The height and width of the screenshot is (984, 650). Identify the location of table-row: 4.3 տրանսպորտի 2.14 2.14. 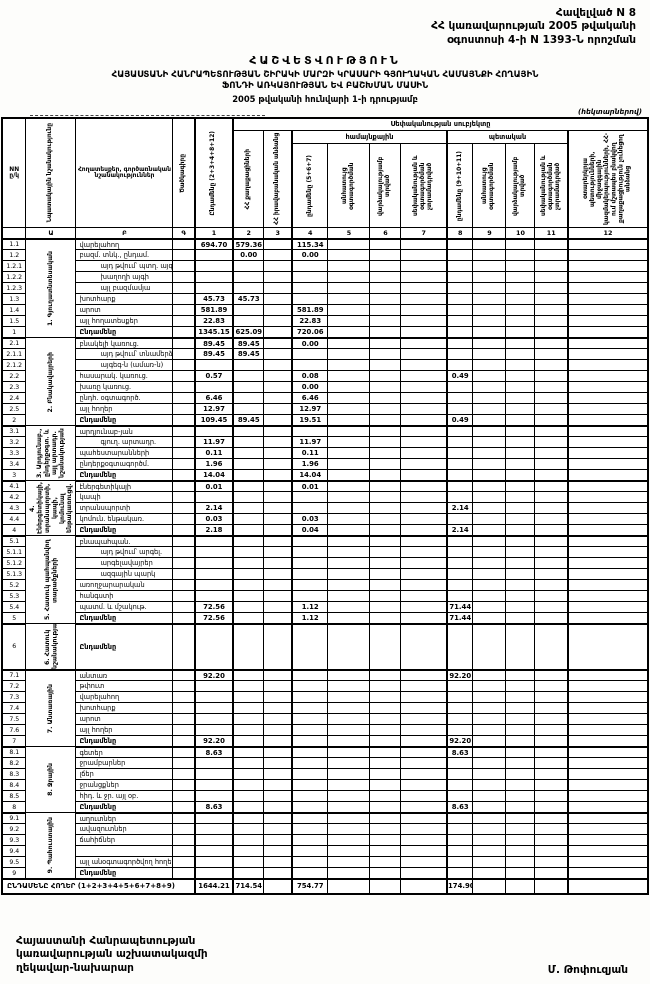
(325, 508).